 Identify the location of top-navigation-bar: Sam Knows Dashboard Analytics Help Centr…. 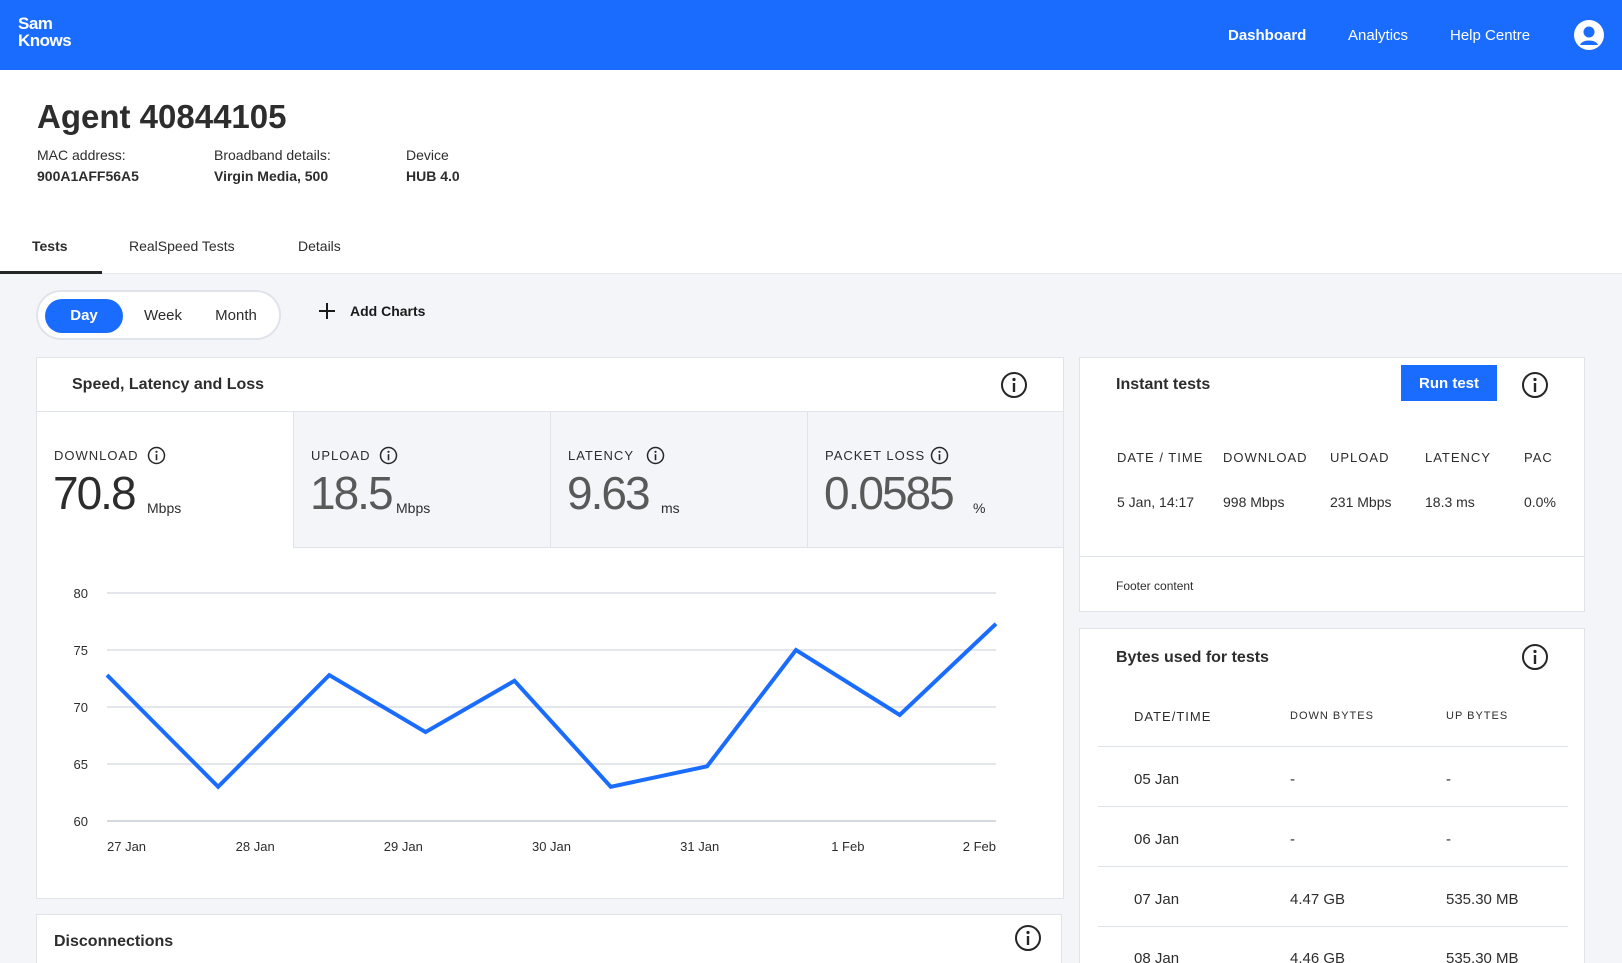
(811, 35).